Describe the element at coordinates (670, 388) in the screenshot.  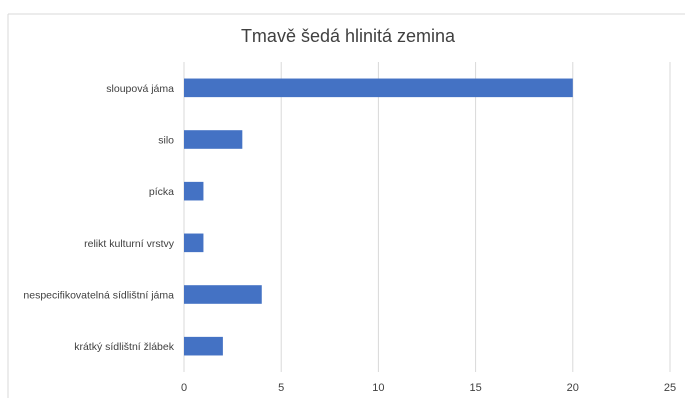
I see `x-tick-label: 25` at that location.